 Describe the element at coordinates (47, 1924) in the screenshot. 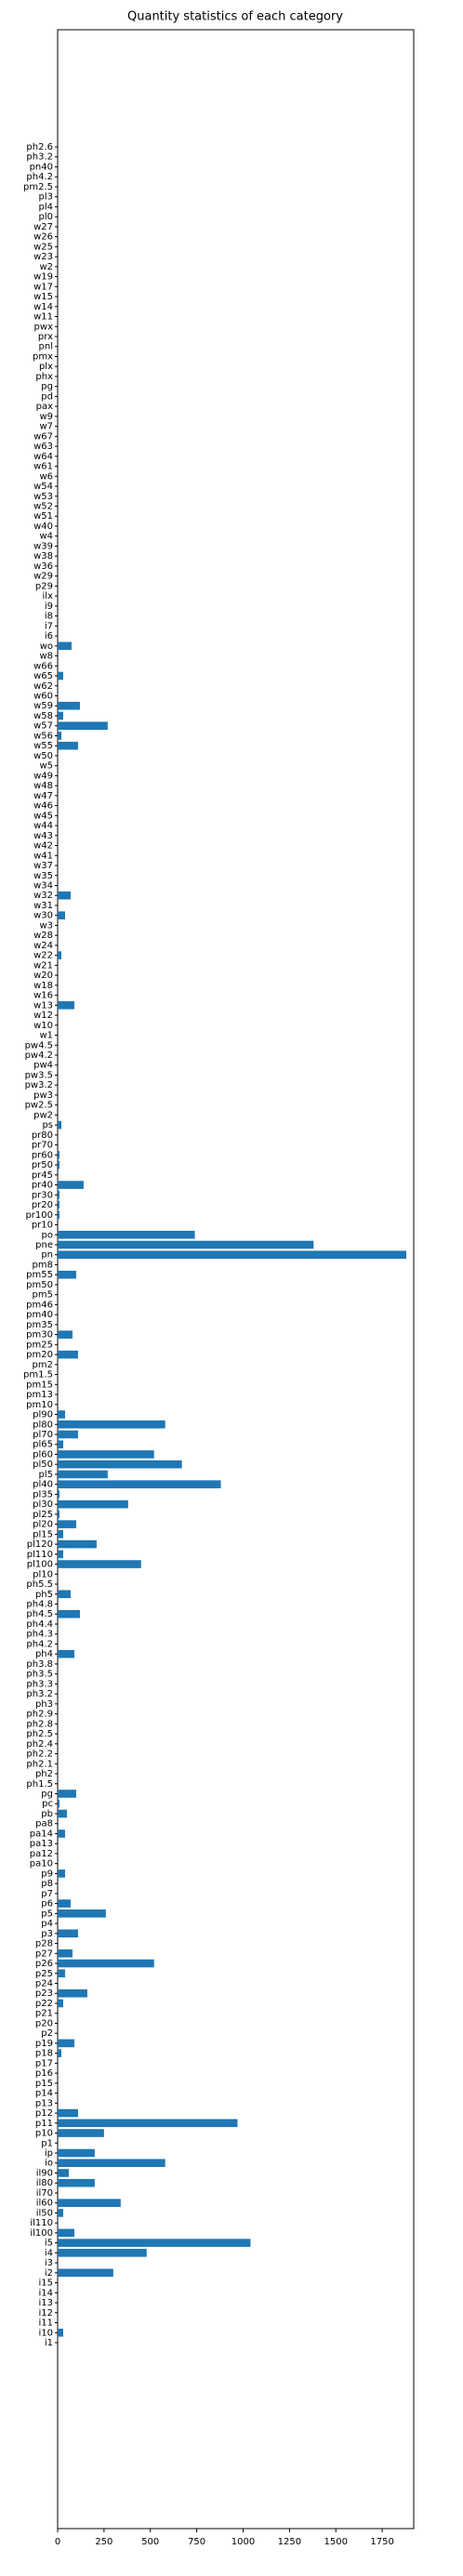

I see `y-tick-label: p4` at that location.